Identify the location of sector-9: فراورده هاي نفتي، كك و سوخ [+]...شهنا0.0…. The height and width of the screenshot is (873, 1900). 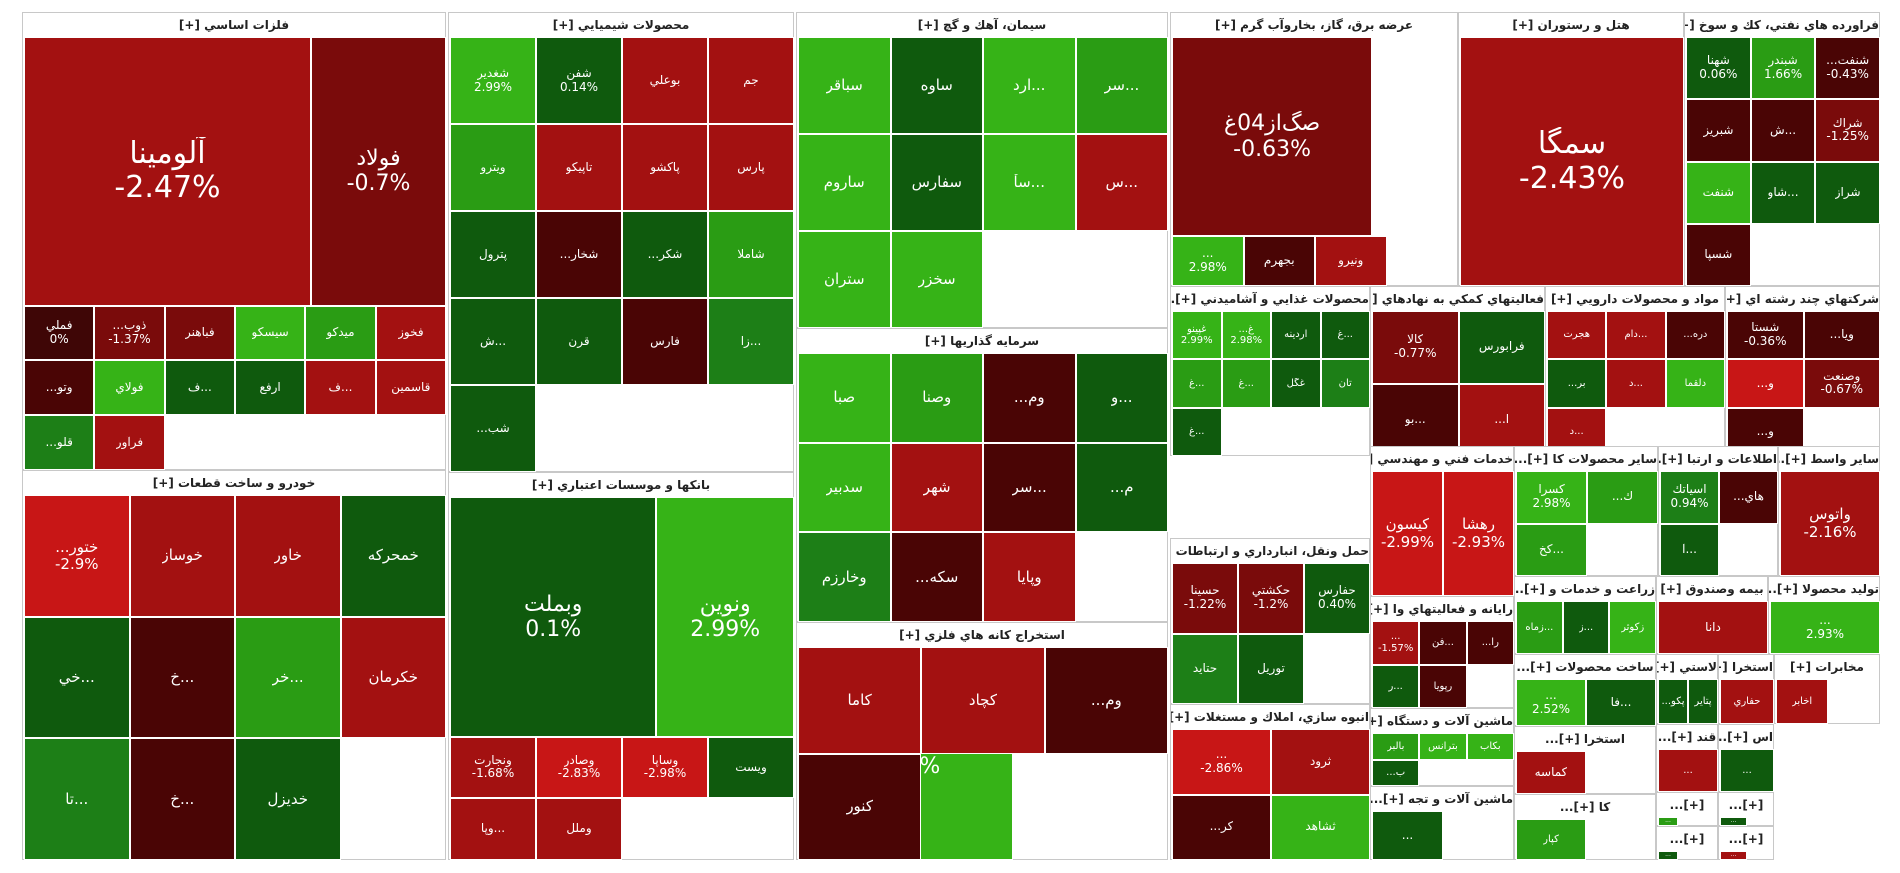
(1782, 149).